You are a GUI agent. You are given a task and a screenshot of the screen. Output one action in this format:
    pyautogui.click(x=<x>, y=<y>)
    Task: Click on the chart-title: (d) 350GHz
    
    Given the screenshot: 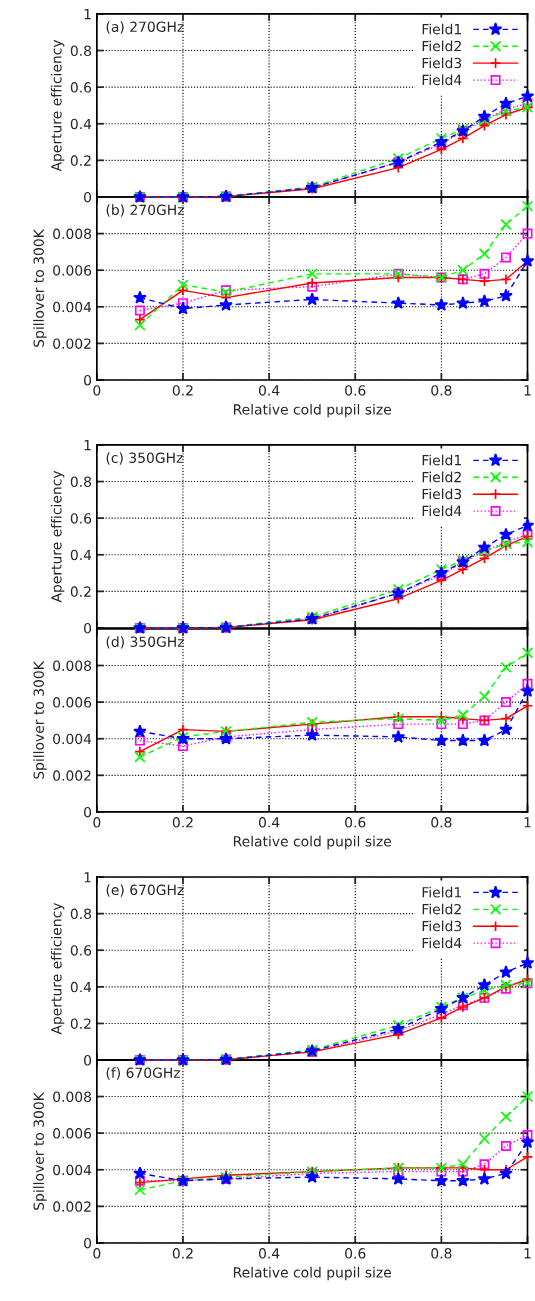 What is the action you would take?
    pyautogui.click(x=145, y=642)
    